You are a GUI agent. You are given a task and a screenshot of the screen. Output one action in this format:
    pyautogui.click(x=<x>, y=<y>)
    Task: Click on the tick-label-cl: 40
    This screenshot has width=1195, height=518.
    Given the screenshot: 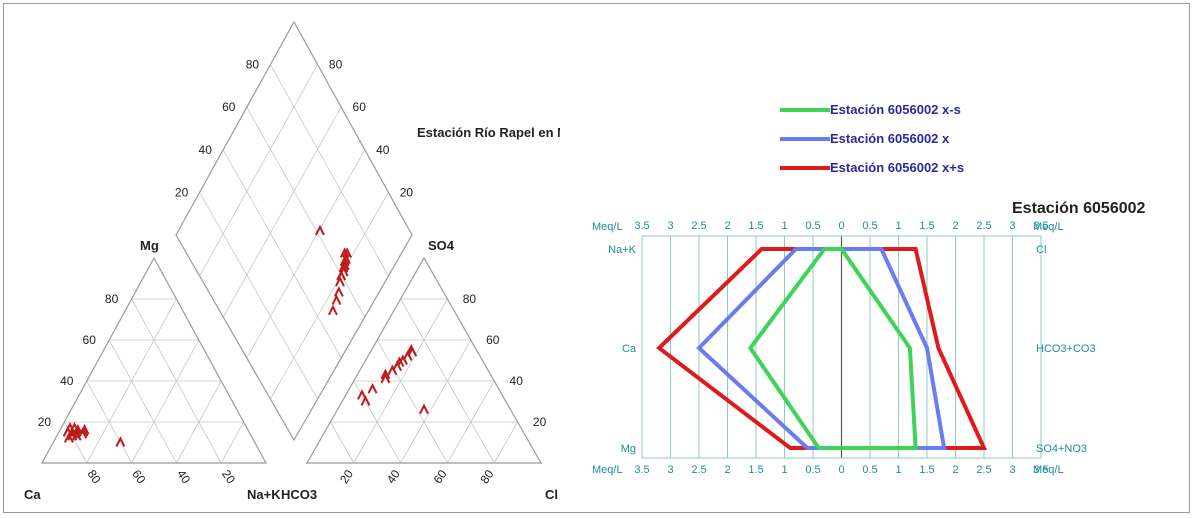 What is the action you would take?
    pyautogui.click(x=393, y=476)
    